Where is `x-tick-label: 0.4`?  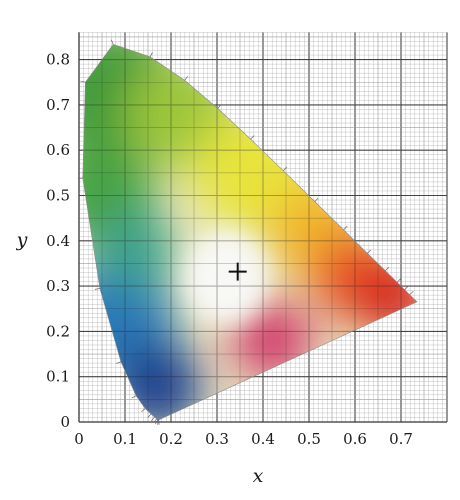
x-tick-label: 0.4 is located at coordinates (263, 439).